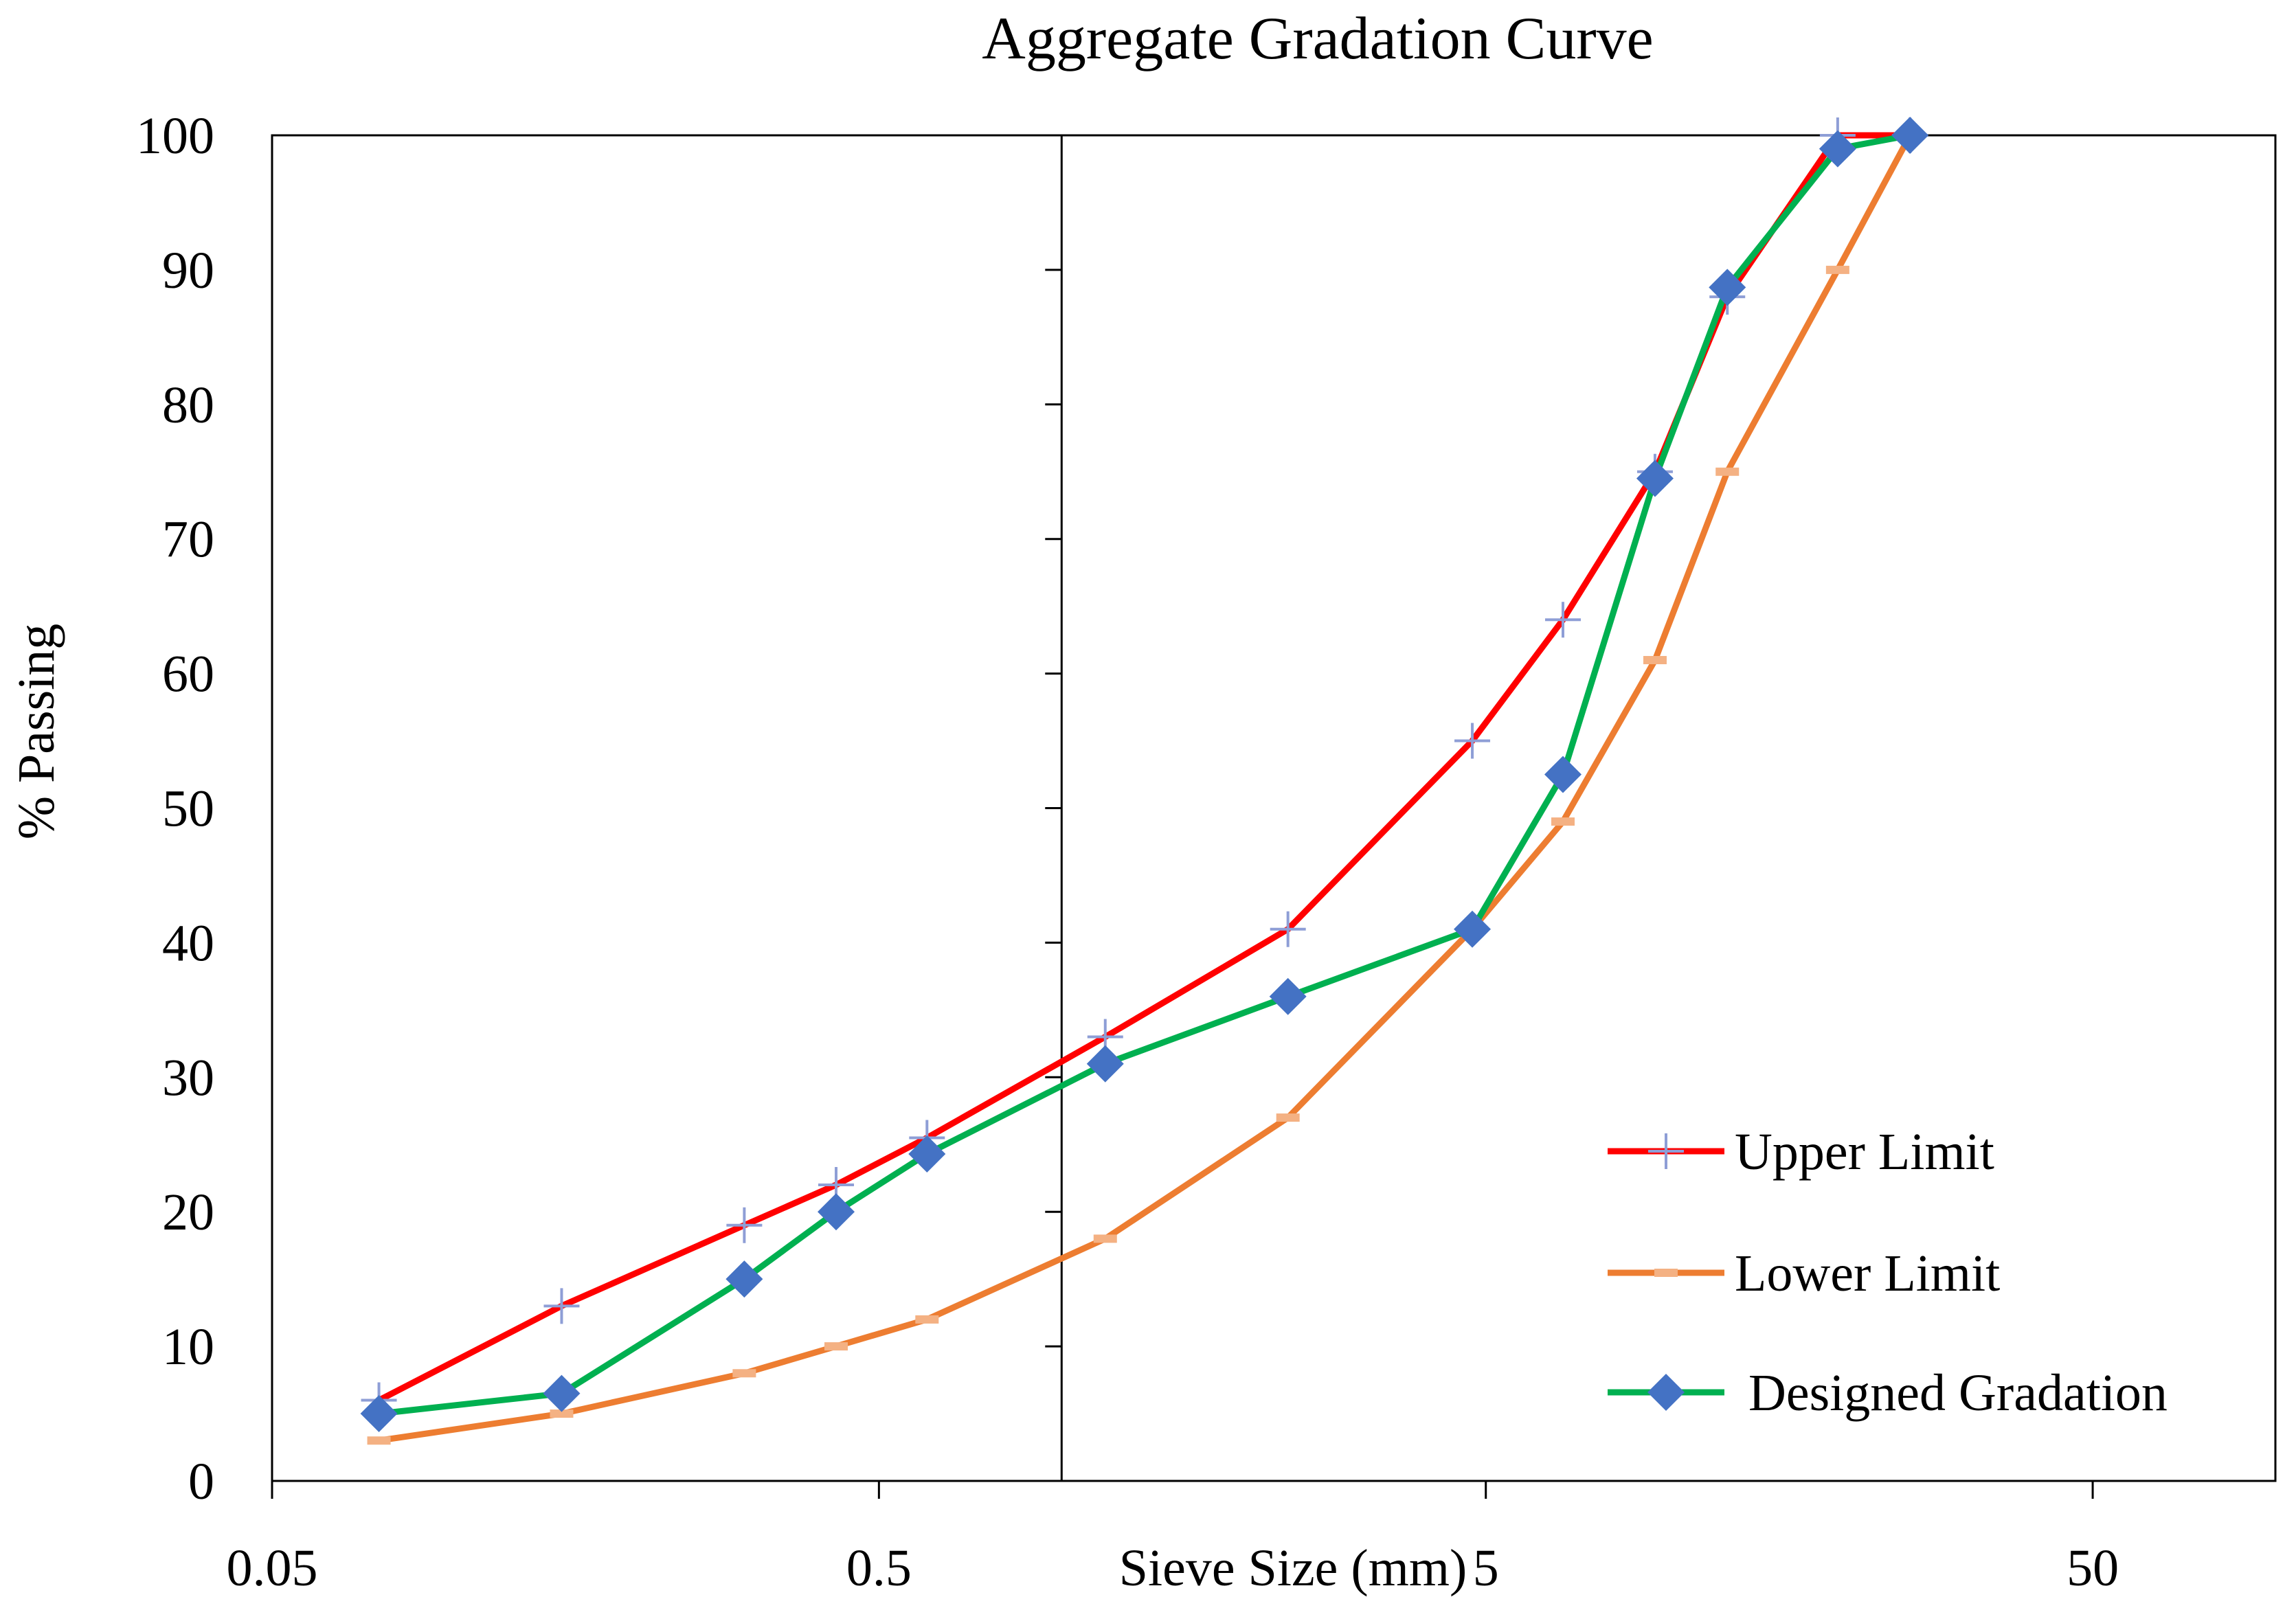 Image resolution: width=2296 pixels, height=1597 pixels. What do you see at coordinates (1867, 1273) in the screenshot?
I see `legend-label-lower-limit: Lower Limit` at bounding box center [1867, 1273].